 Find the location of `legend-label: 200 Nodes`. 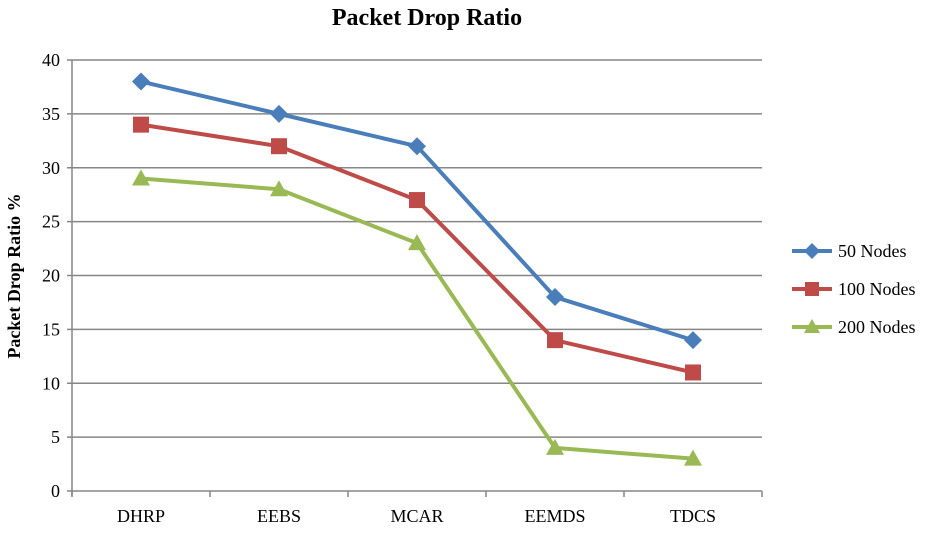

legend-label: 200 Nodes is located at coordinates (877, 327).